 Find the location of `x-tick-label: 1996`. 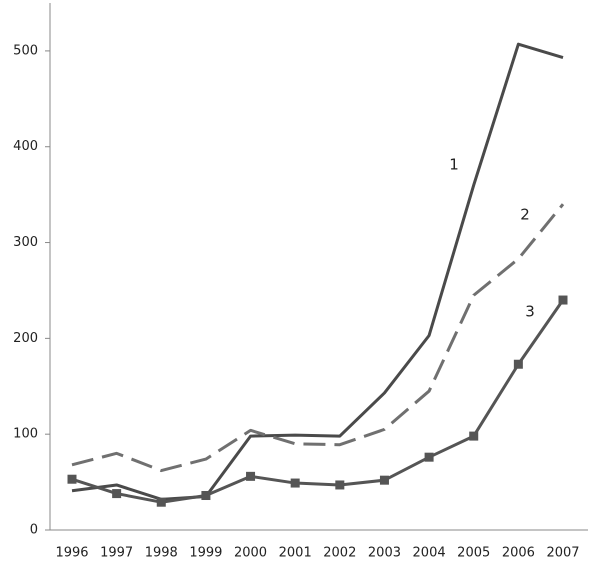

x-tick-label: 1996 is located at coordinates (71, 553).